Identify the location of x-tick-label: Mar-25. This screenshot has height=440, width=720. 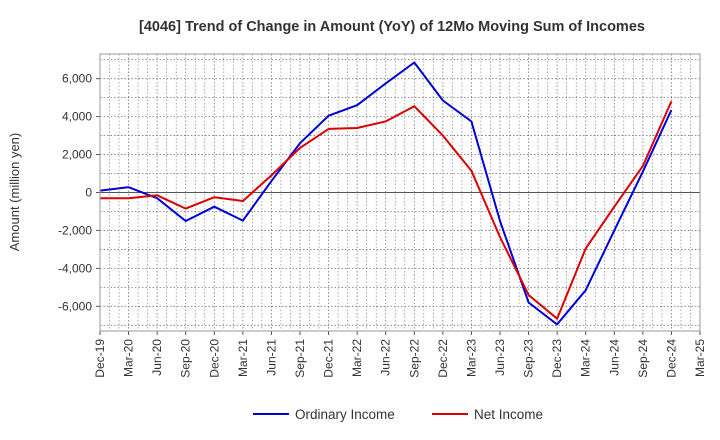
(700, 358).